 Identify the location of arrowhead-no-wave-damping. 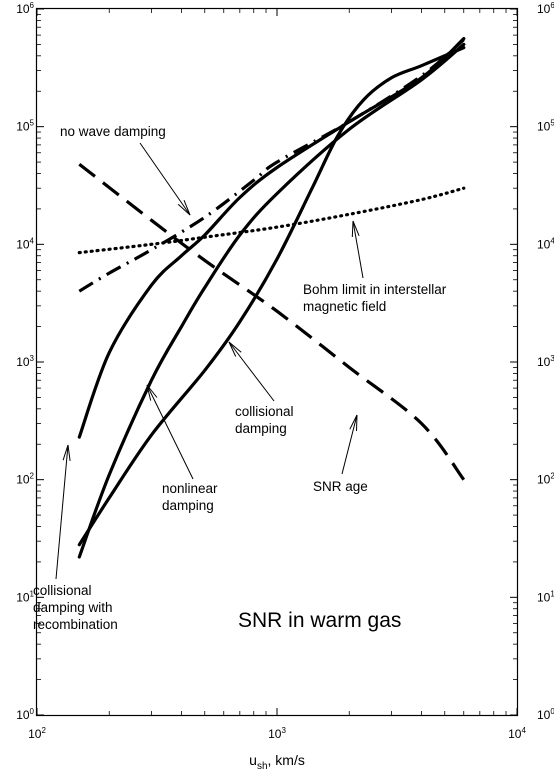
(184, 208).